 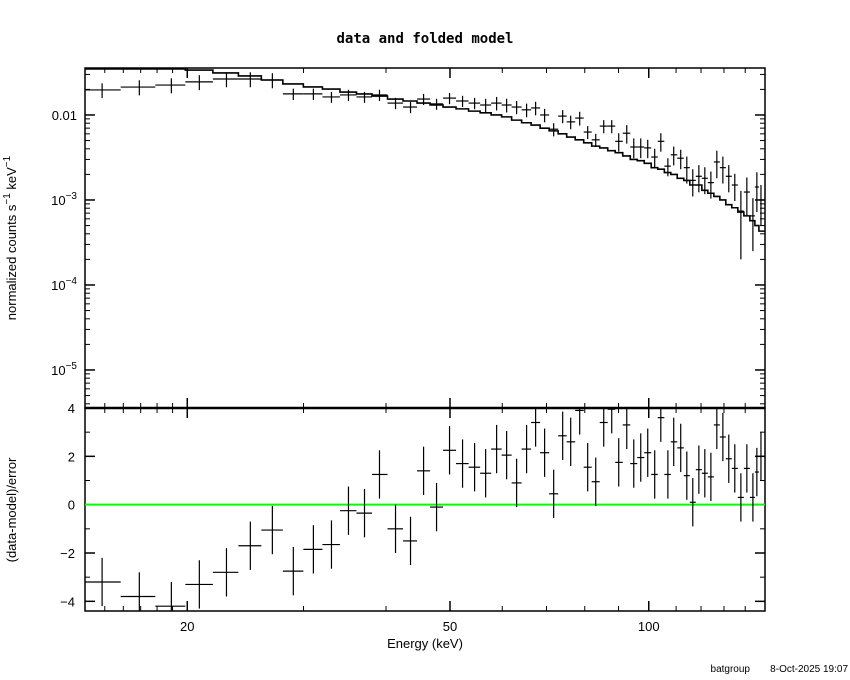 What do you see at coordinates (67, 601) in the screenshot?
I see `y-tick-label: −4` at bounding box center [67, 601].